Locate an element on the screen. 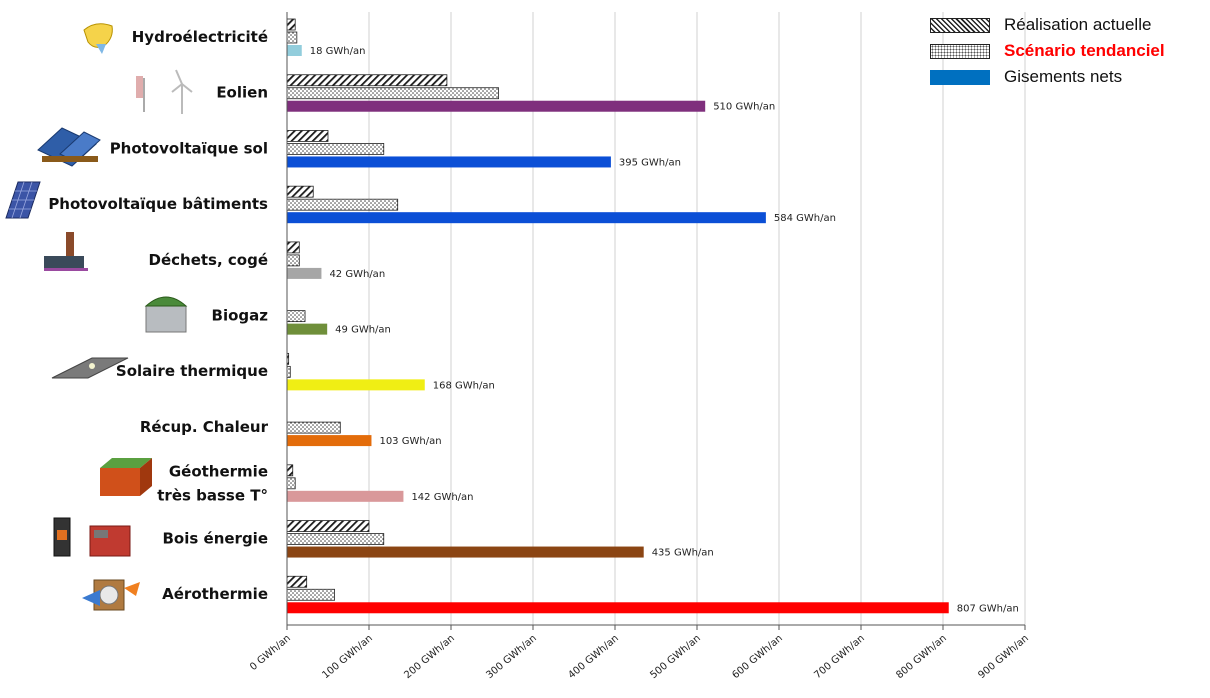 The height and width of the screenshot is (698, 1210). hydro-turbine-icon is located at coordinates (98, 38).